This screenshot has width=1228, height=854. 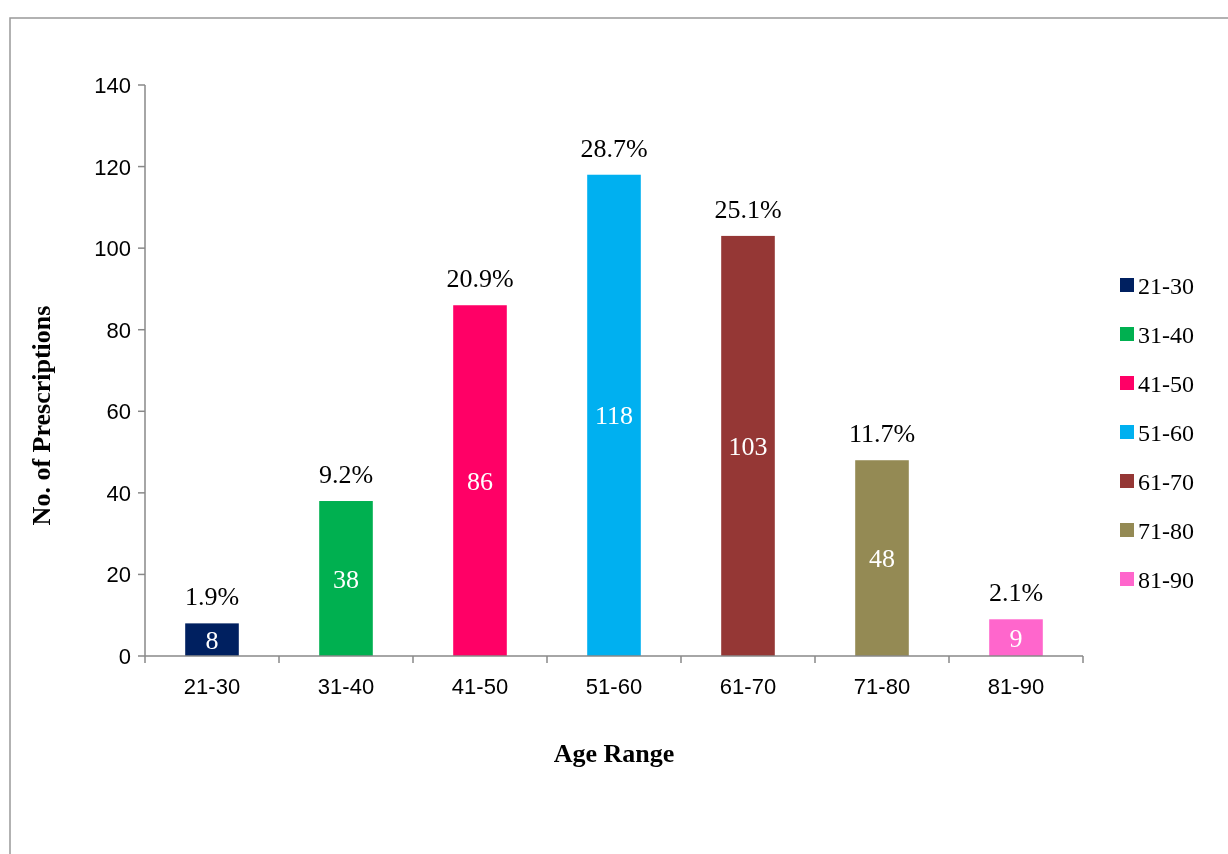 I want to click on x-axis-title: Age Range, so click(x=614, y=753).